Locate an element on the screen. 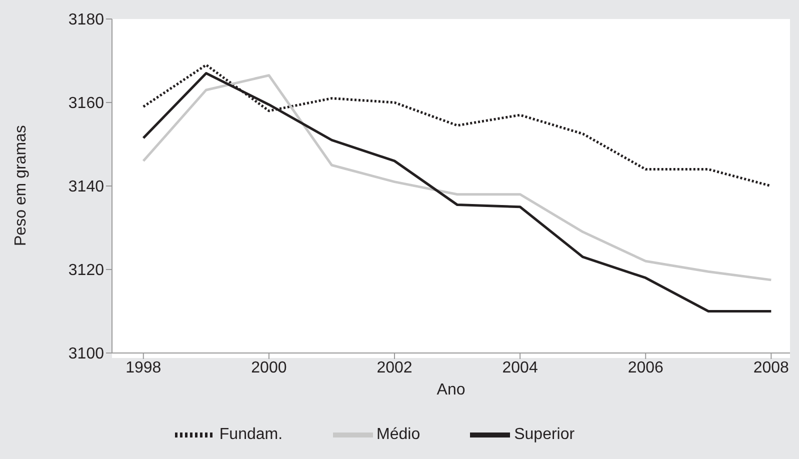 The height and width of the screenshot is (459, 799). legend-label: Superior is located at coordinates (544, 435).